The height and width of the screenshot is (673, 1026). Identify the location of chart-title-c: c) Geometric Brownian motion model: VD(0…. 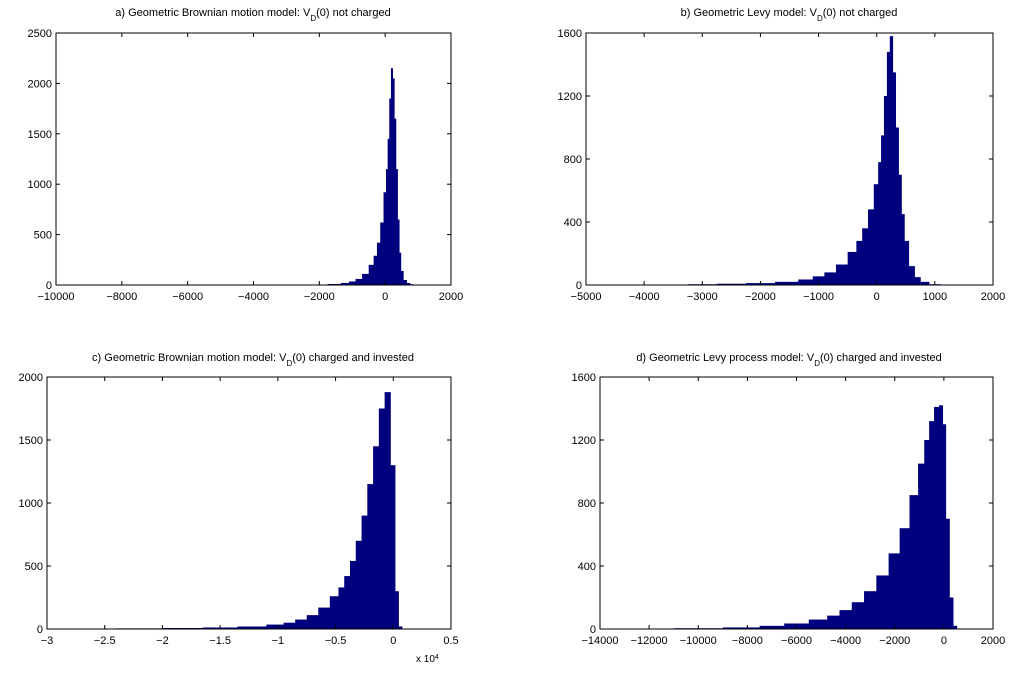
(253, 360).